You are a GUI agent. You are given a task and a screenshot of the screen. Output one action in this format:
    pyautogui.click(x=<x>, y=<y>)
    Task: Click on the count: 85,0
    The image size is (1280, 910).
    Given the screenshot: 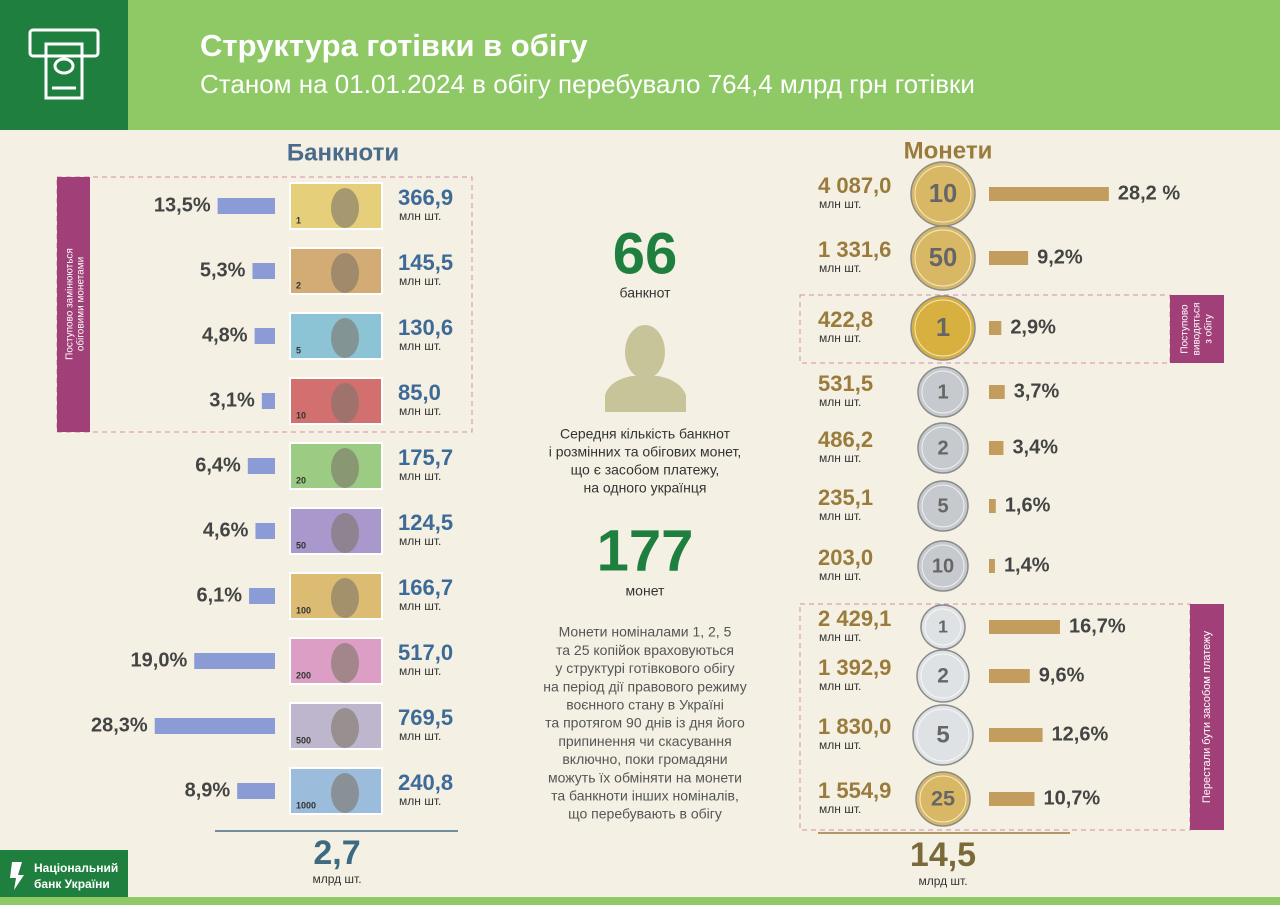 What is the action you would take?
    pyautogui.click(x=419, y=392)
    